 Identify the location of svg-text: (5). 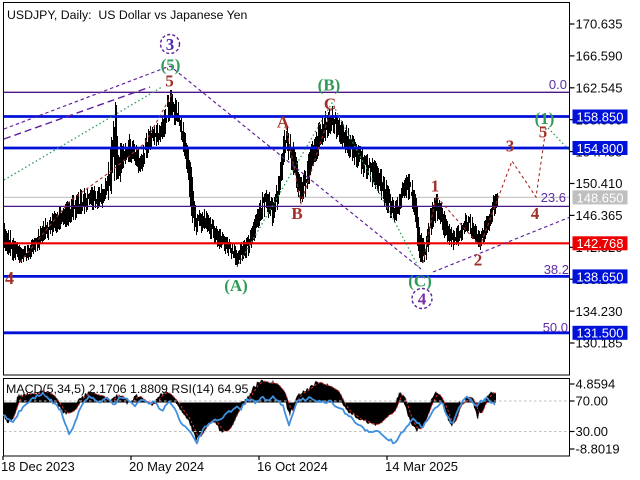
(171, 65).